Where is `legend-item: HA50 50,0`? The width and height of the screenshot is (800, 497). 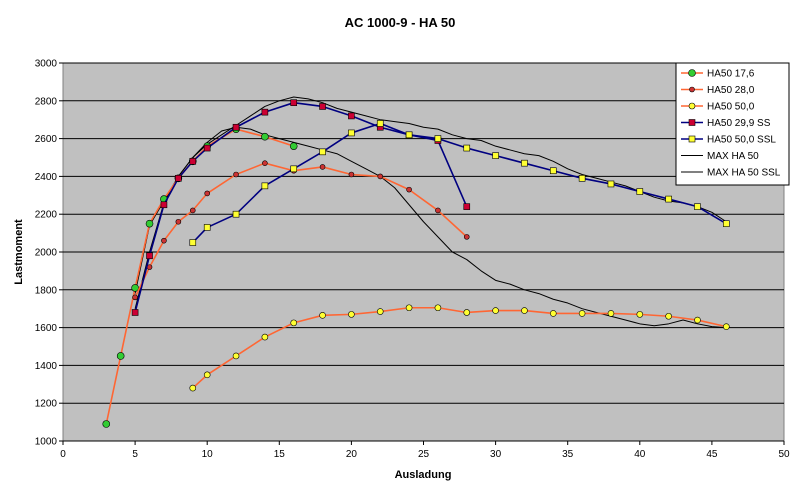
legend-item: HA50 50,0 is located at coordinates (718, 107).